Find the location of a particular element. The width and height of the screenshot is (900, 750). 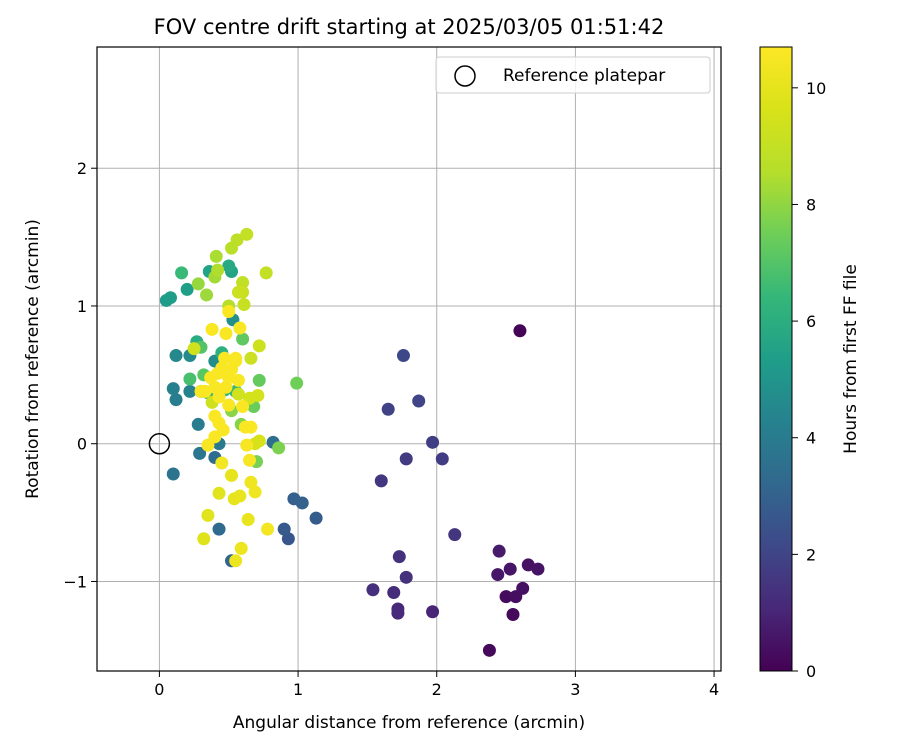

colorbar-ticks: 0 2 4 6 8 10 is located at coordinates (809, 380).